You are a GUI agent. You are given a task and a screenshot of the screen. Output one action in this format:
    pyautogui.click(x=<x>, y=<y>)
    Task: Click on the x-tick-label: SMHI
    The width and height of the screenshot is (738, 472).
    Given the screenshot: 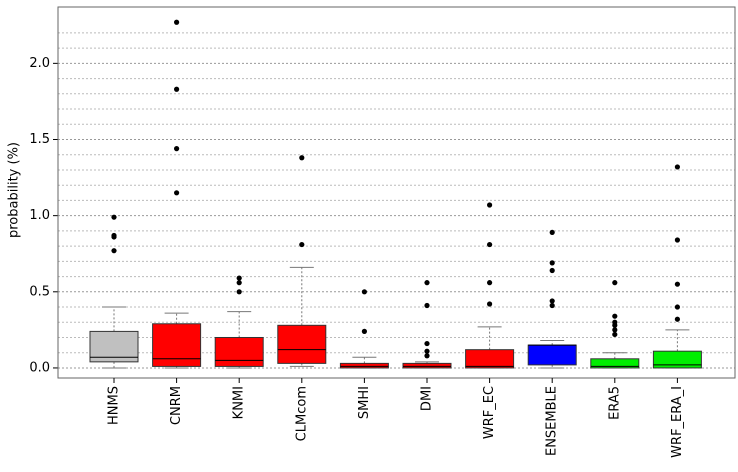 What is the action you would take?
    pyautogui.click(x=364, y=402)
    